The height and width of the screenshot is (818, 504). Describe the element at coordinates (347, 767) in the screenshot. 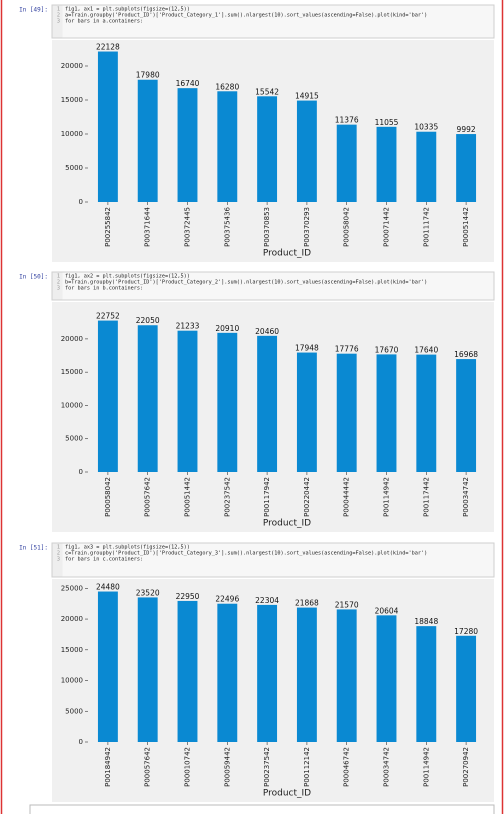

I see `x-tick-label: P00046742` at that location.